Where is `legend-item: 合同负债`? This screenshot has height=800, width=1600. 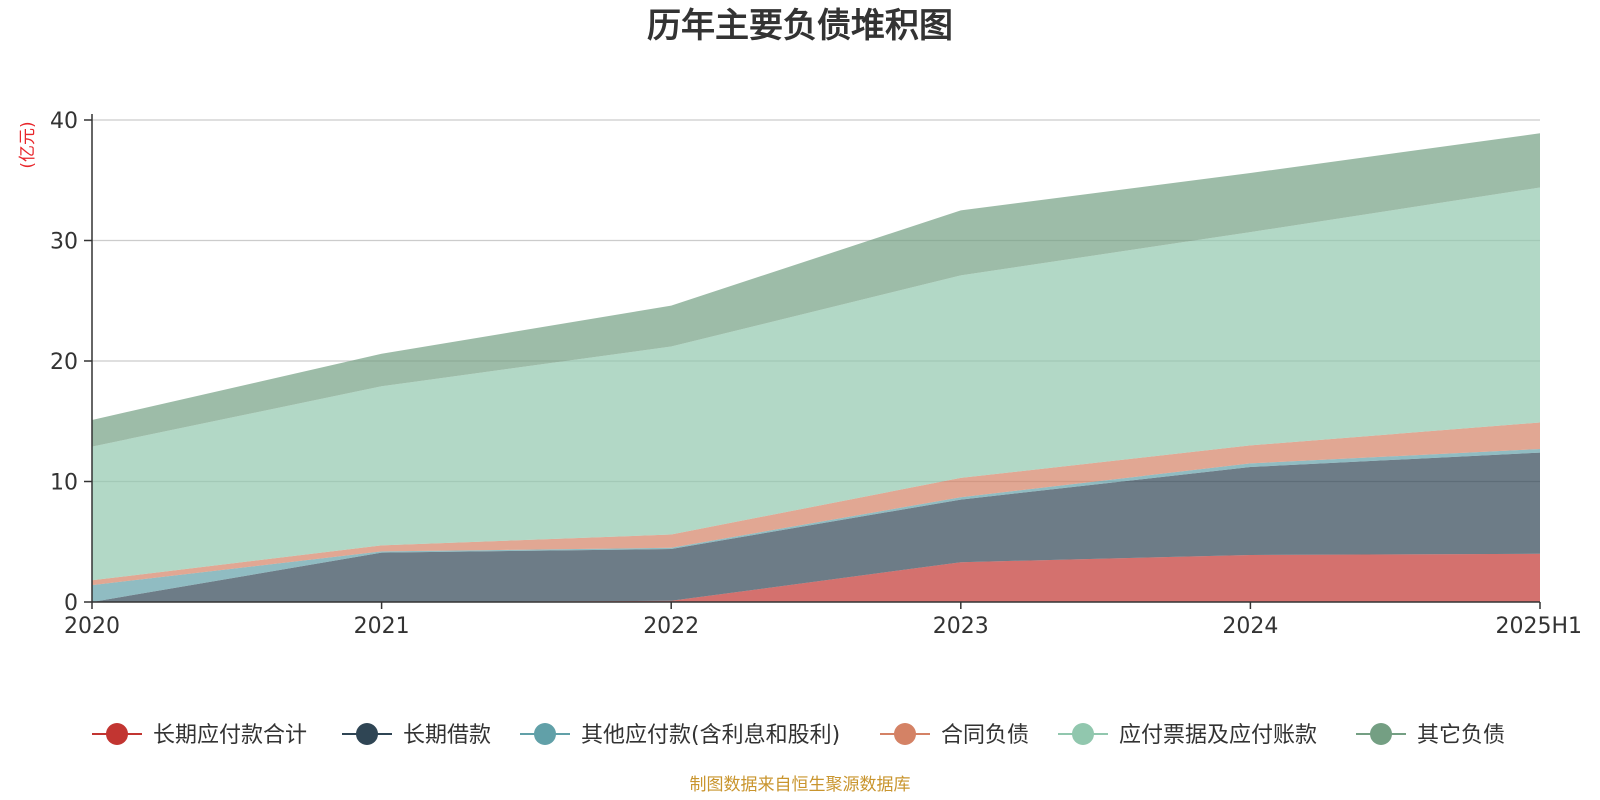 legend-item: 合同负债 is located at coordinates (954, 735).